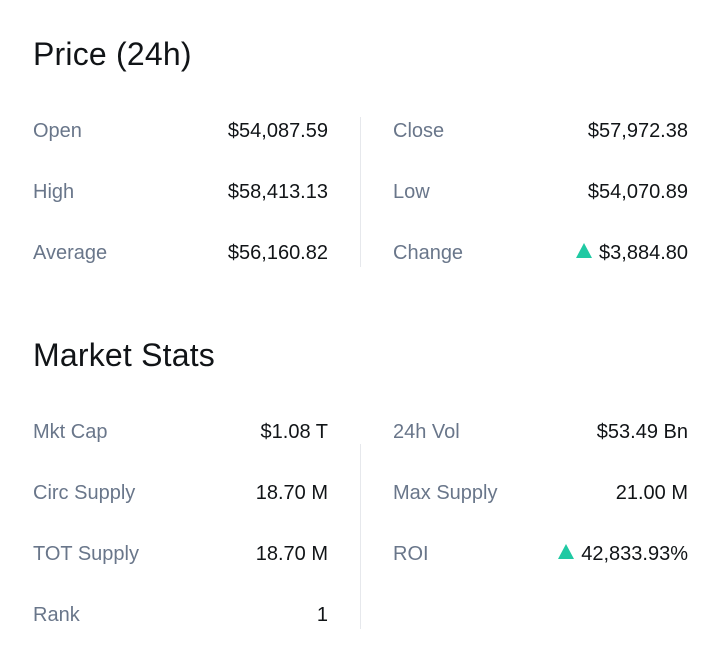 The image size is (720, 656). Describe the element at coordinates (84, 493) in the screenshot. I see `stat-label: Circ Supply` at that location.